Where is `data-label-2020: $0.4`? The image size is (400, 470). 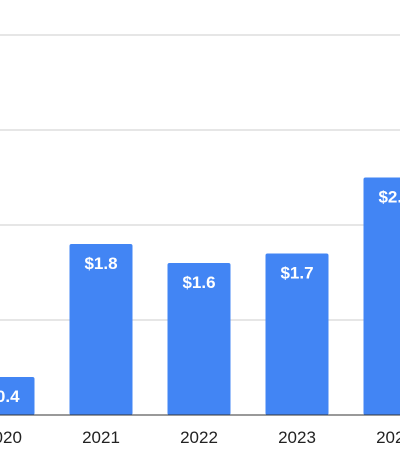
data-label-2020: $0.4 is located at coordinates (10, 396).